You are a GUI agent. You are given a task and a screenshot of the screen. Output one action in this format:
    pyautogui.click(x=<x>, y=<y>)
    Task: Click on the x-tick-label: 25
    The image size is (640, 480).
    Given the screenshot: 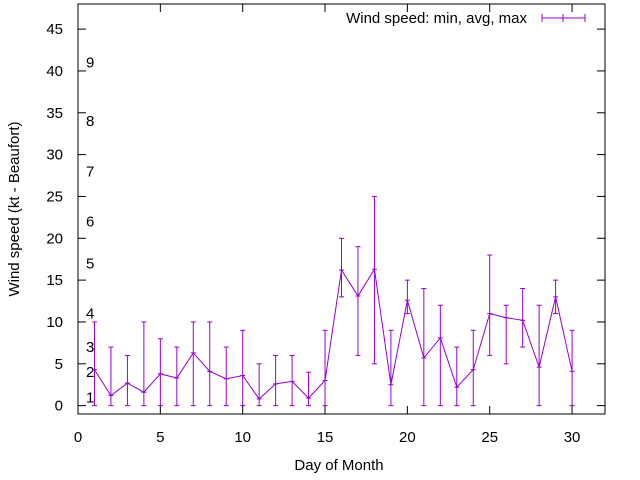 What is the action you would take?
    pyautogui.click(x=489, y=437)
    